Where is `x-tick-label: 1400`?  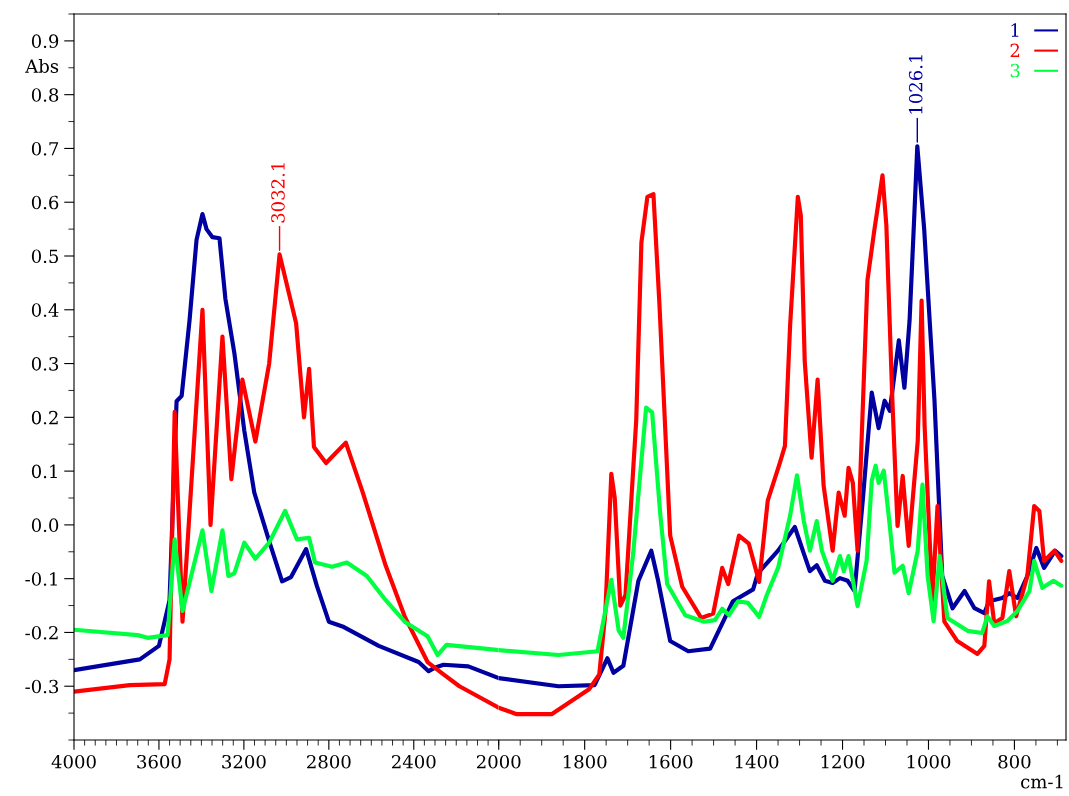
x-tick-label: 1400 is located at coordinates (757, 761).